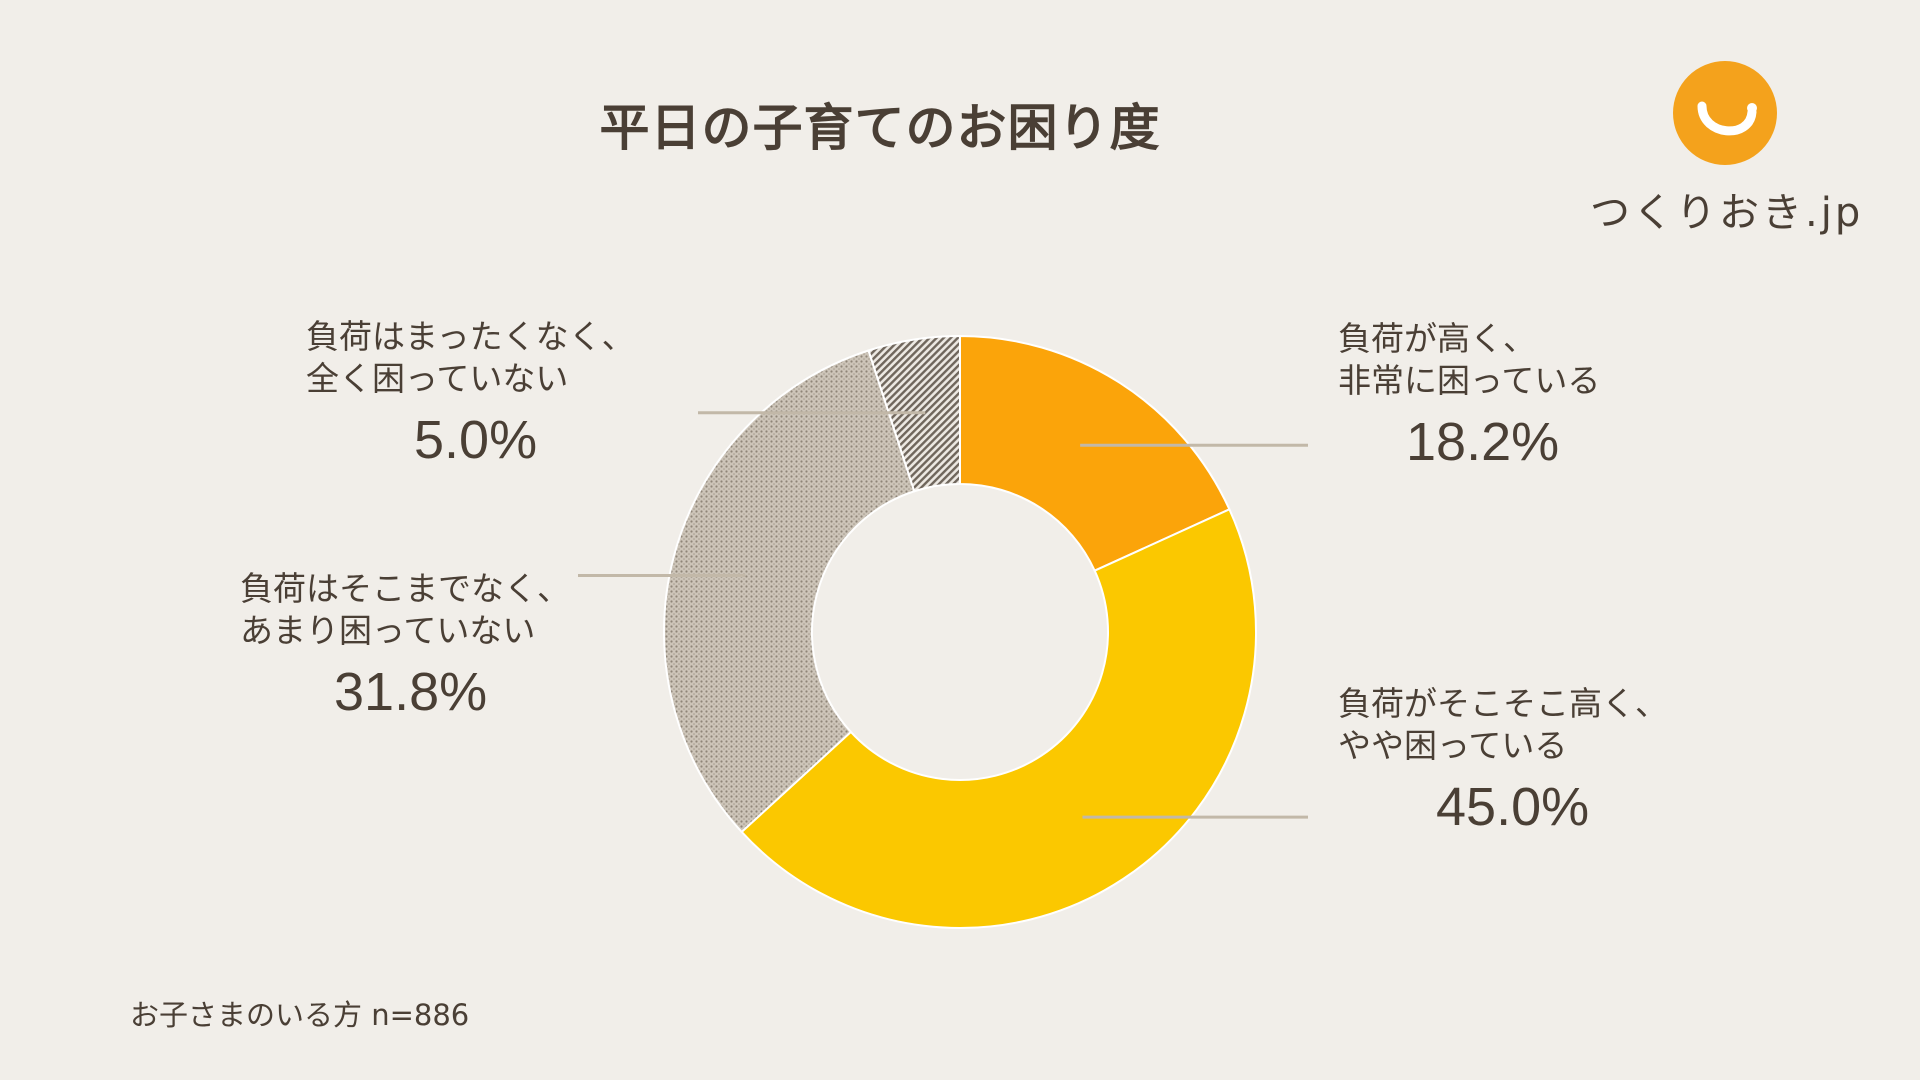  What do you see at coordinates (300, 1015) in the screenshot?
I see `sample-note: お子さまのいる方 n=886` at bounding box center [300, 1015].